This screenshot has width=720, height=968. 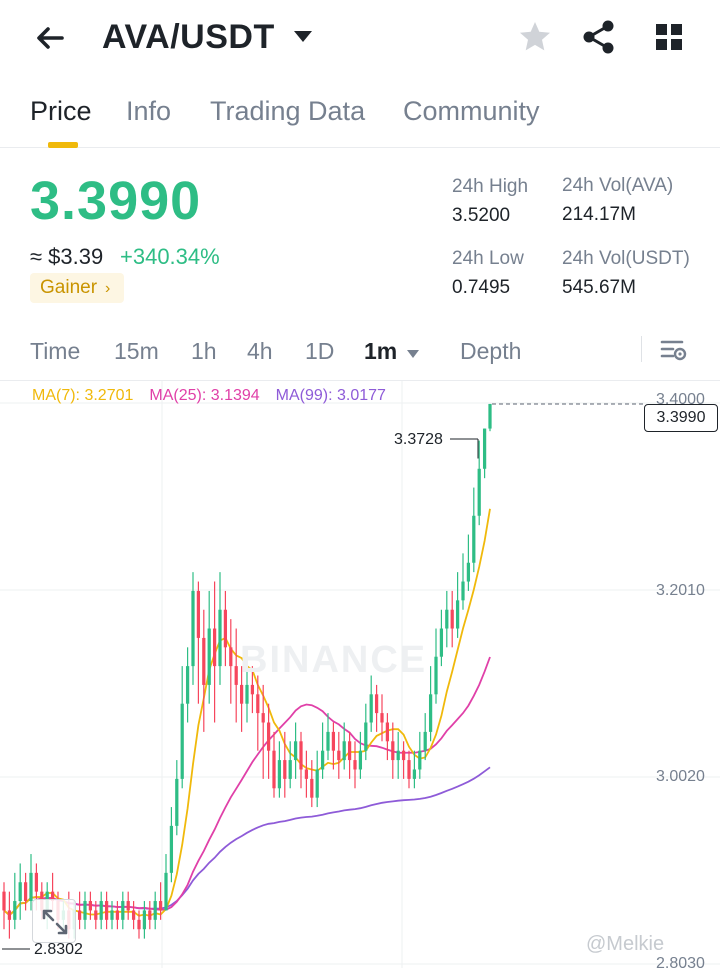 I want to click on y-axis-label: 3.0020, so click(x=680, y=776).